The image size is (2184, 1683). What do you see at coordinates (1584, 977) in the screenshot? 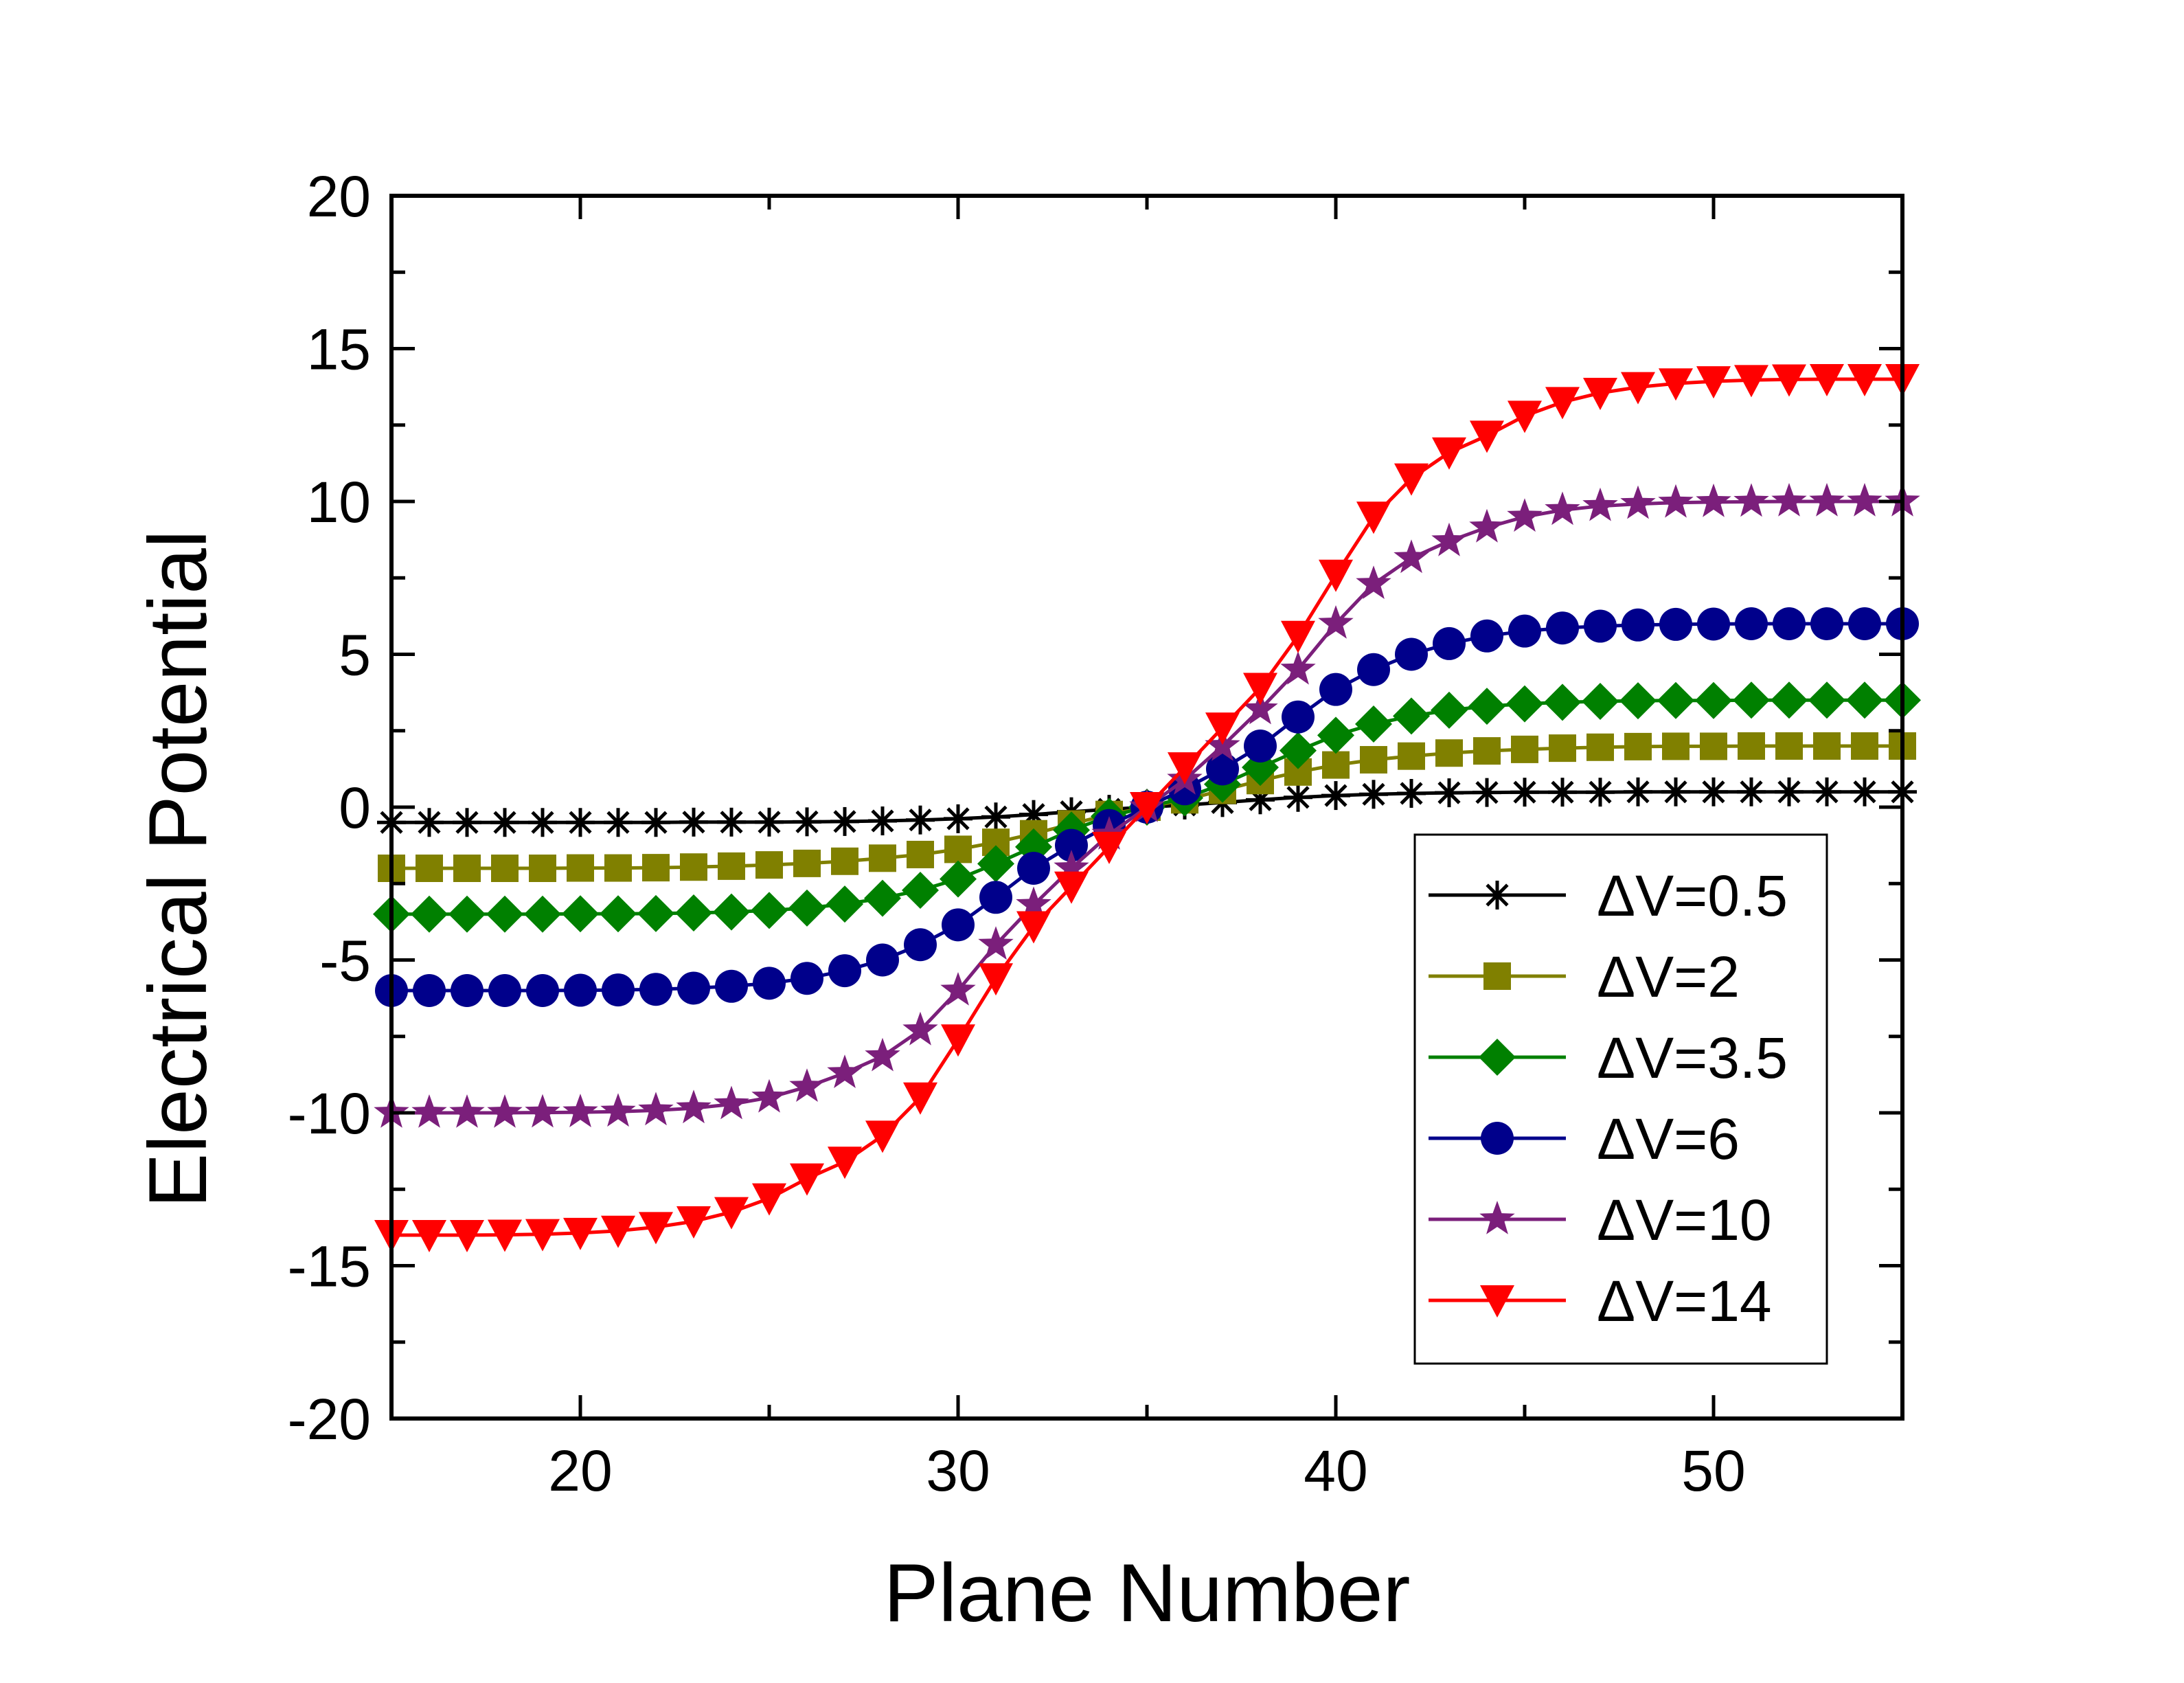
I see `legend-item-2: ΔV=2` at bounding box center [1584, 977].